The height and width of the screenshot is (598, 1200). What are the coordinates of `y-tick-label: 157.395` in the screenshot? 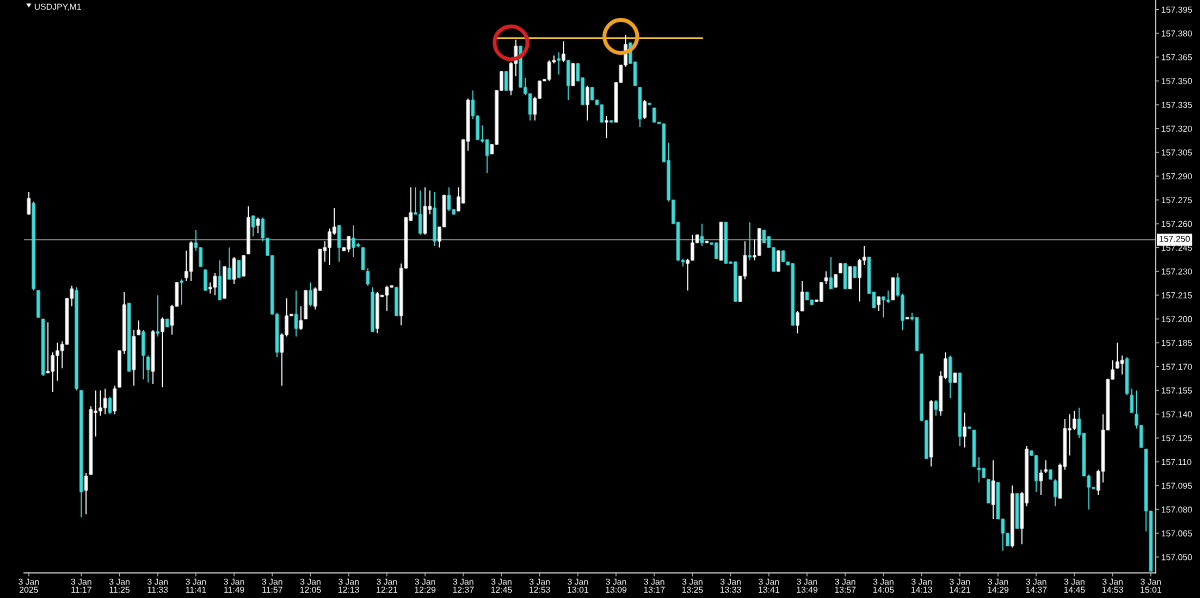 It's located at (1176, 9).